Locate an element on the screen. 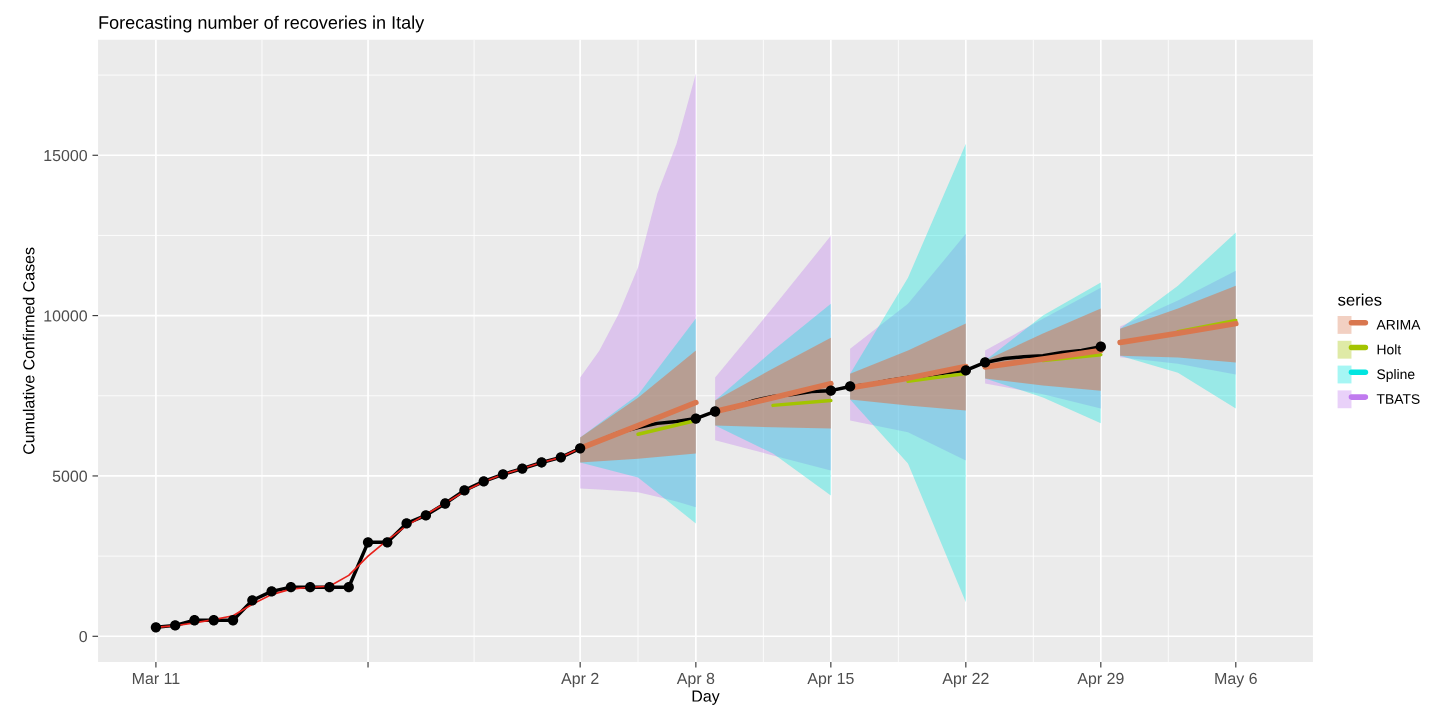 The width and height of the screenshot is (1442, 711). legend-label: Spline is located at coordinates (1396, 375).